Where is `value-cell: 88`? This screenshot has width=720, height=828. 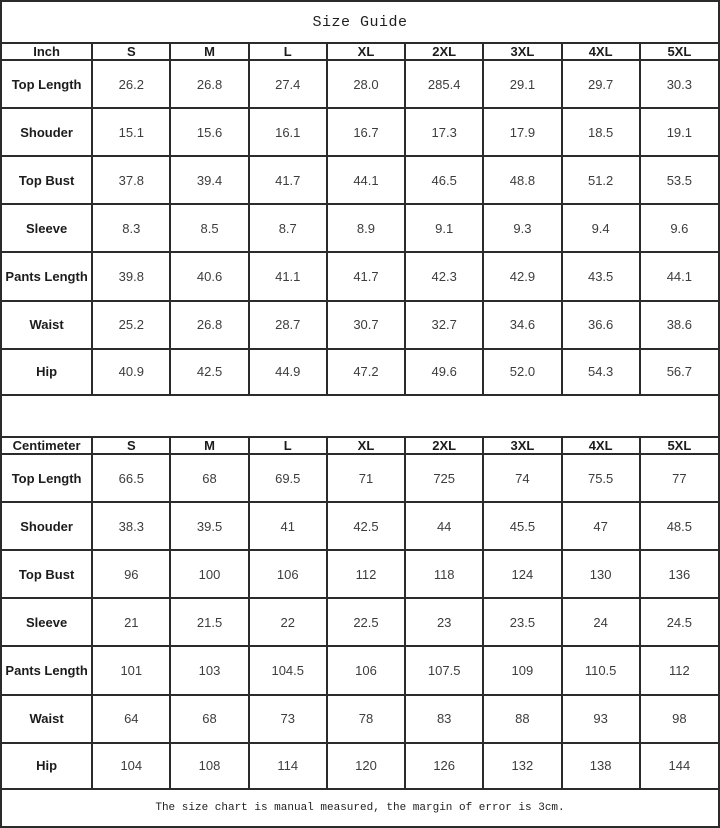 value-cell: 88 is located at coordinates (522, 718).